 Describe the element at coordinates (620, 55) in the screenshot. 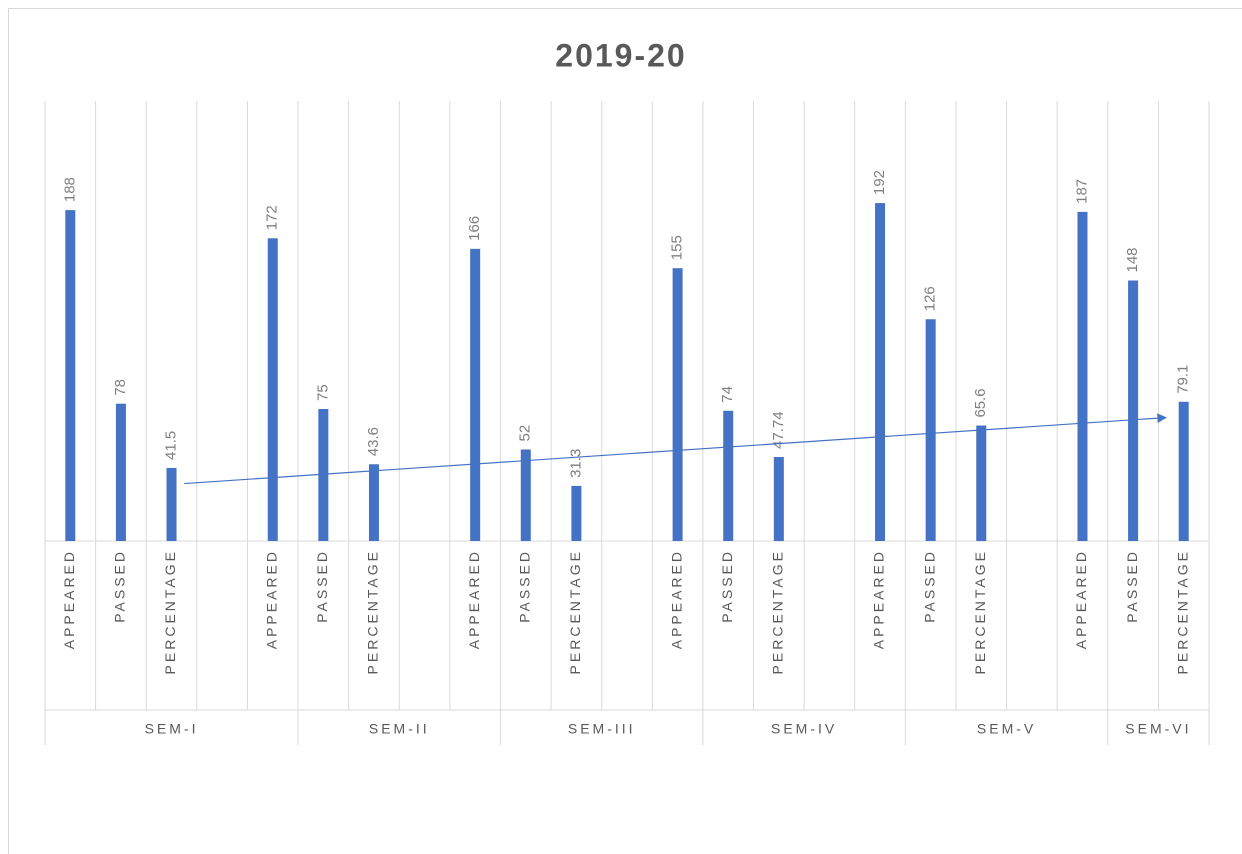

I see `chart-title: 2019-20` at that location.